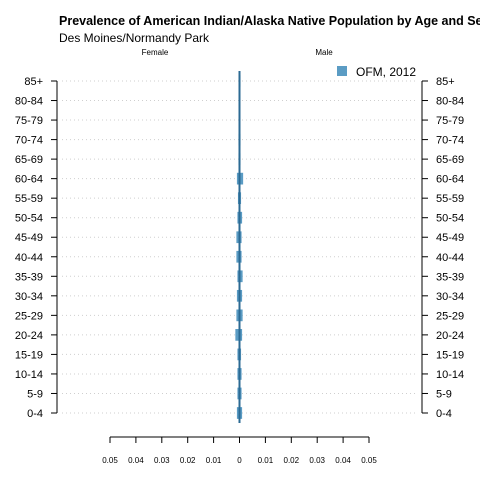 This screenshot has height=480, width=480. What do you see at coordinates (29, 336) in the screenshot?
I see `left-y-tick-label-20-24: 20-24` at bounding box center [29, 336].